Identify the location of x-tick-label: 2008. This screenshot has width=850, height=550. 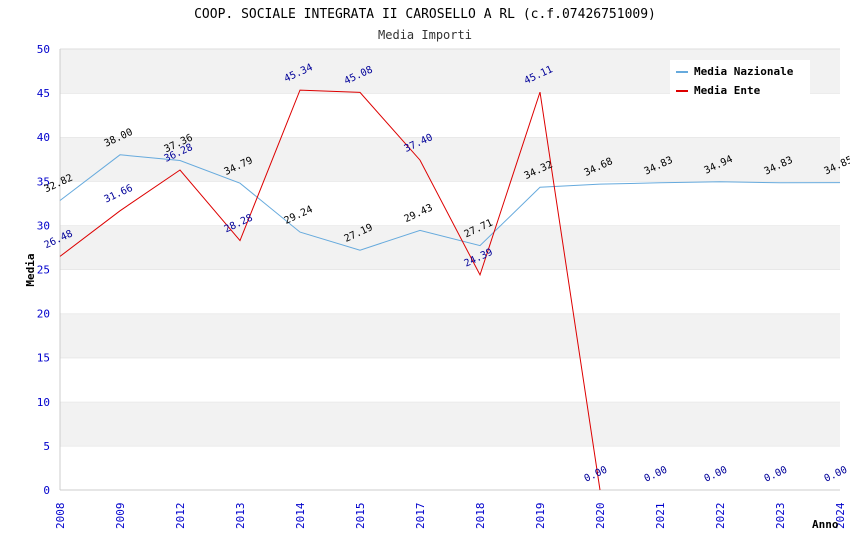
(60, 516).